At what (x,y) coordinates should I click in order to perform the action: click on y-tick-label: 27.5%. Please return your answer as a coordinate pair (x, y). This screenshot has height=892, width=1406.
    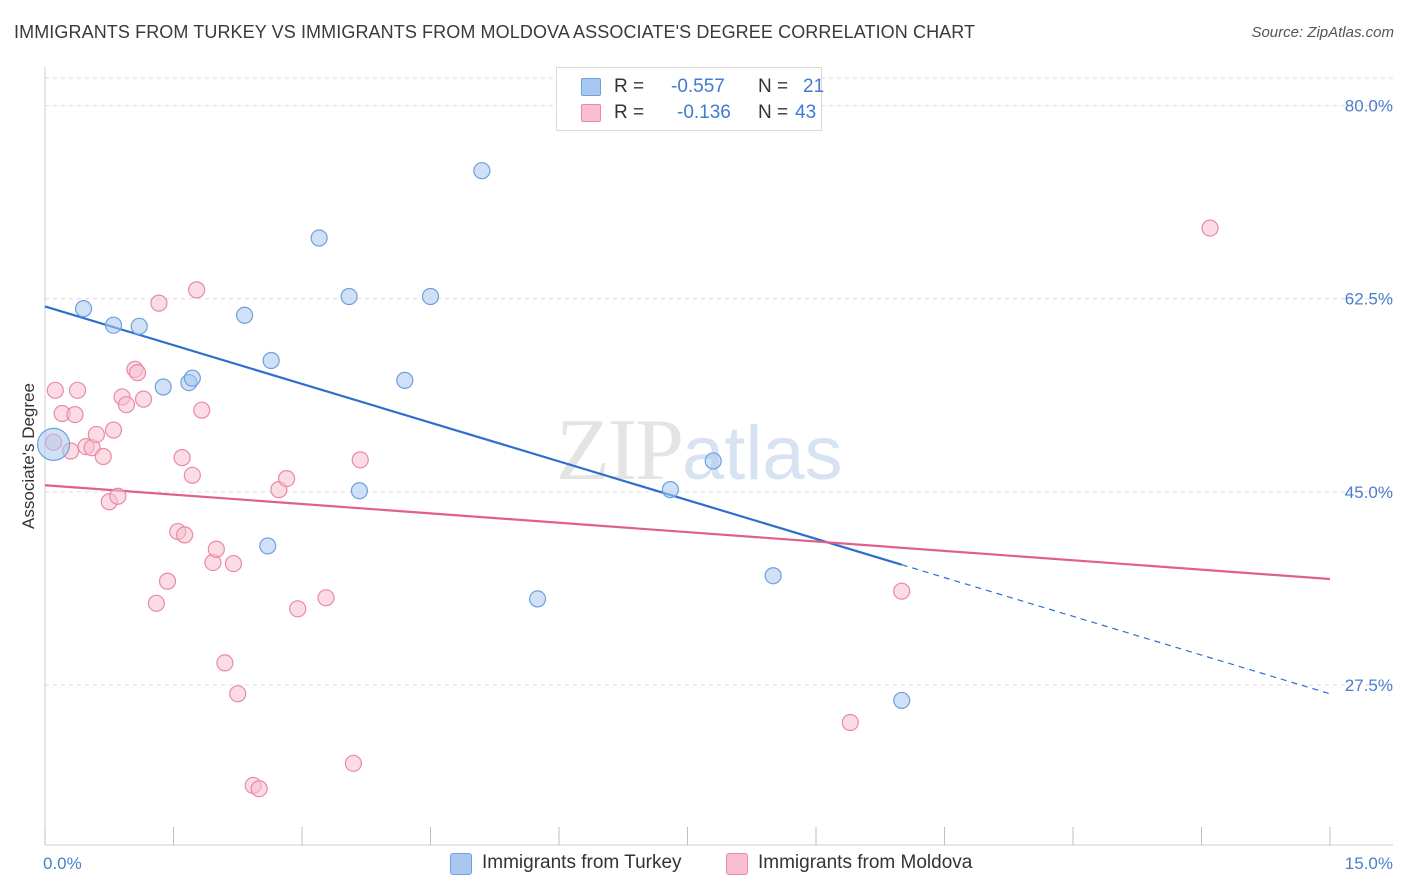
    Looking at the image, I should click on (1369, 685).